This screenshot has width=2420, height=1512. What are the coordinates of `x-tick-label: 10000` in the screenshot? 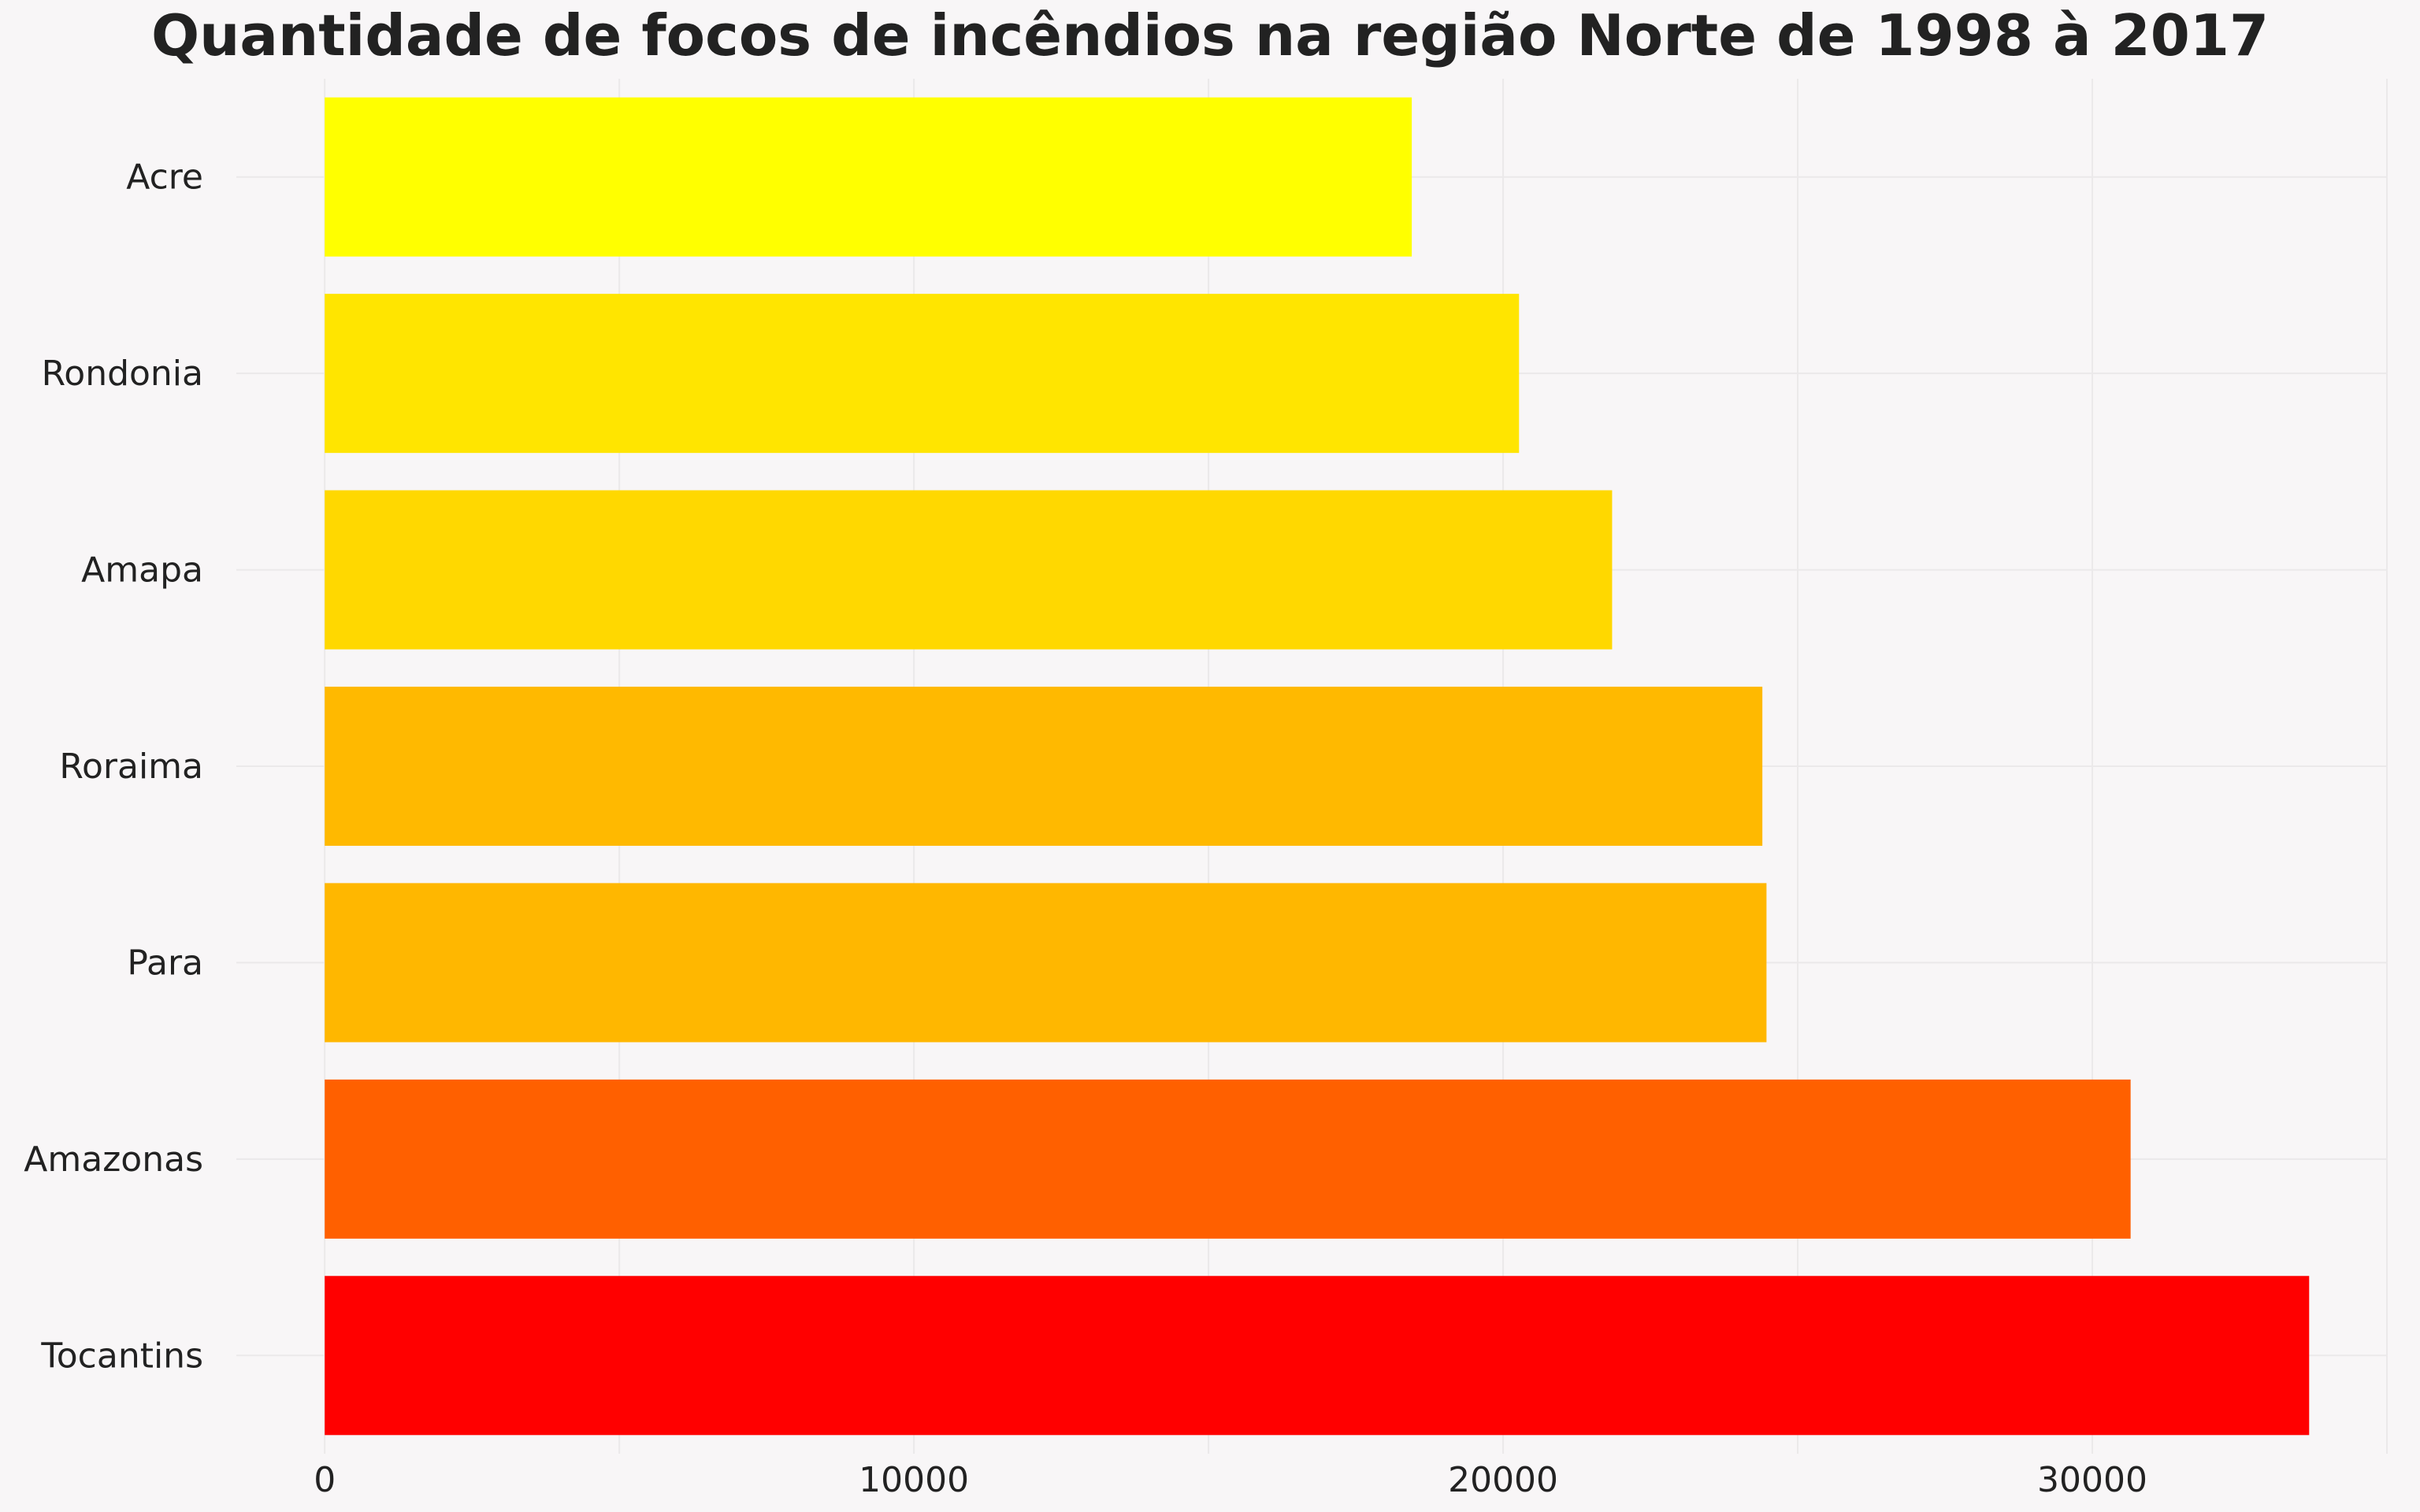 It's located at (914, 1480).